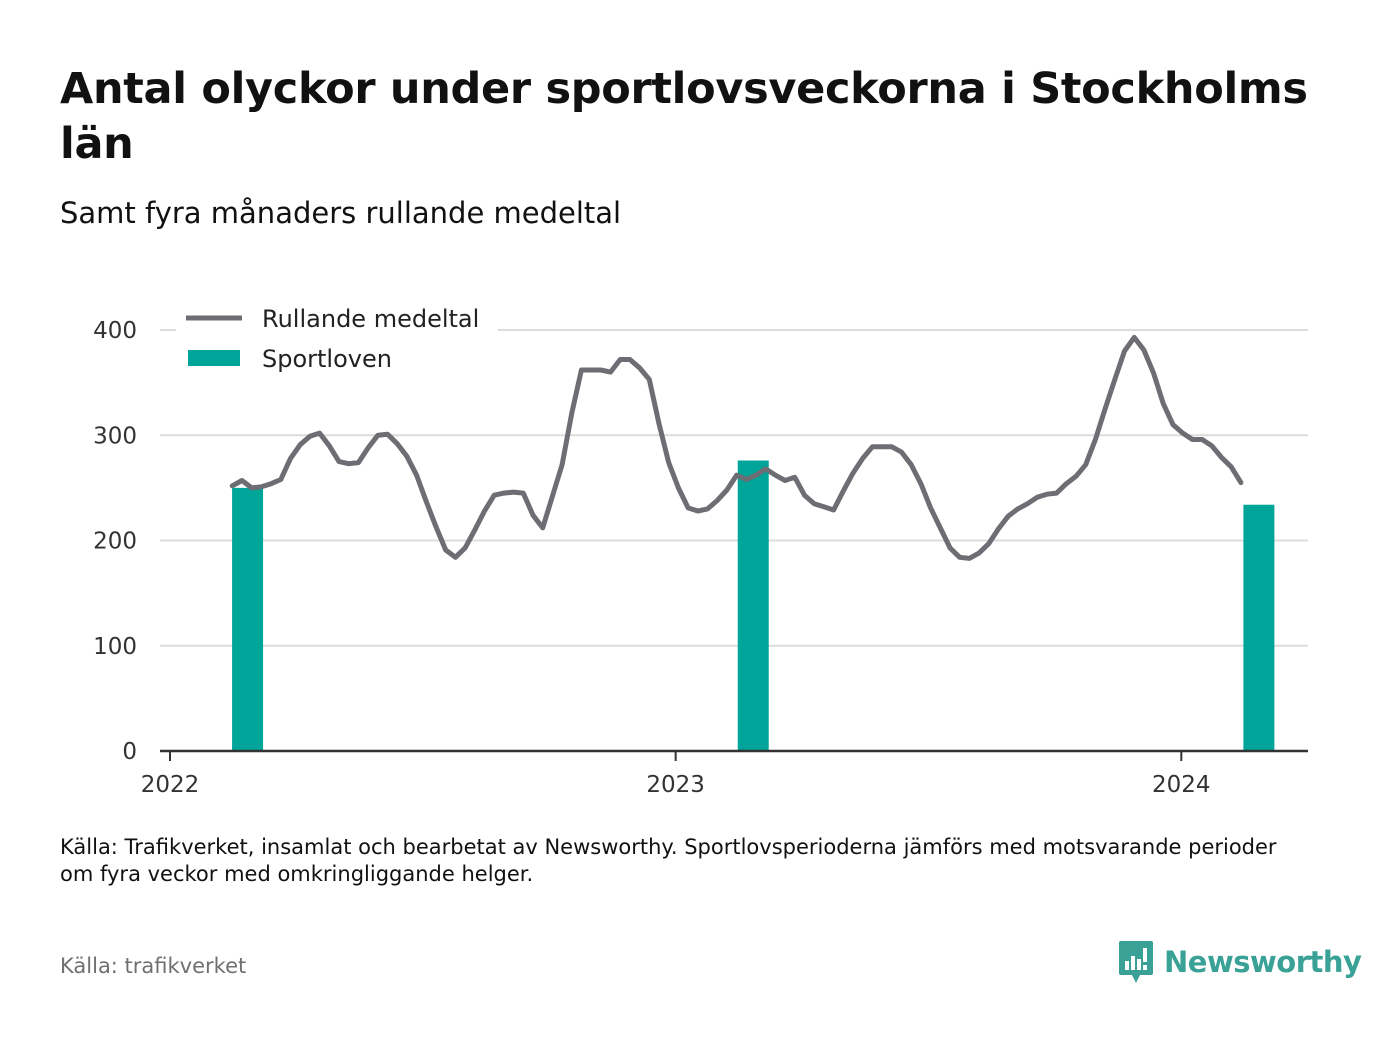  Describe the element at coordinates (327, 359) in the screenshot. I see `legend-label-bar: Sportloven` at that location.